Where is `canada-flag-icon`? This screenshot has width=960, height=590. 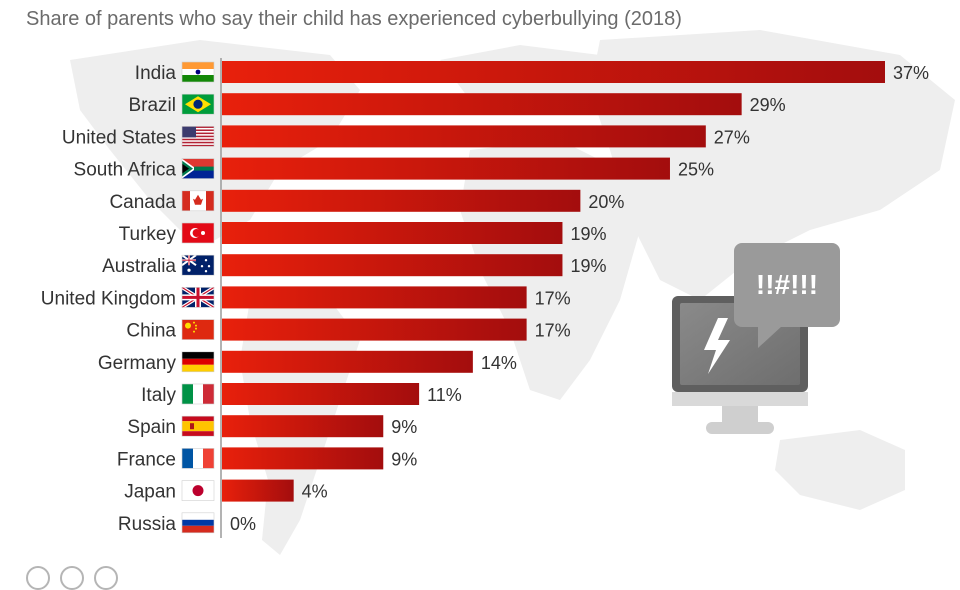
canada-flag-icon is located at coordinates (198, 201).